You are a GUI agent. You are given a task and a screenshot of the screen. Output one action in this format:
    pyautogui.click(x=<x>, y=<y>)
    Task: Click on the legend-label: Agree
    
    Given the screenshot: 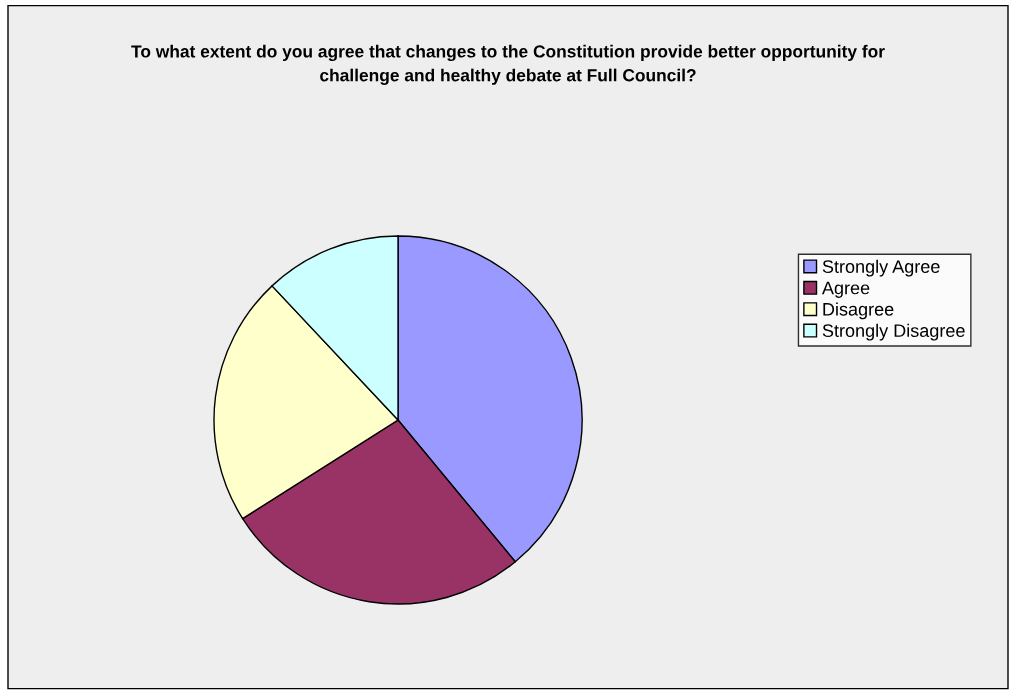 What is the action you would take?
    pyautogui.click(x=845, y=289)
    